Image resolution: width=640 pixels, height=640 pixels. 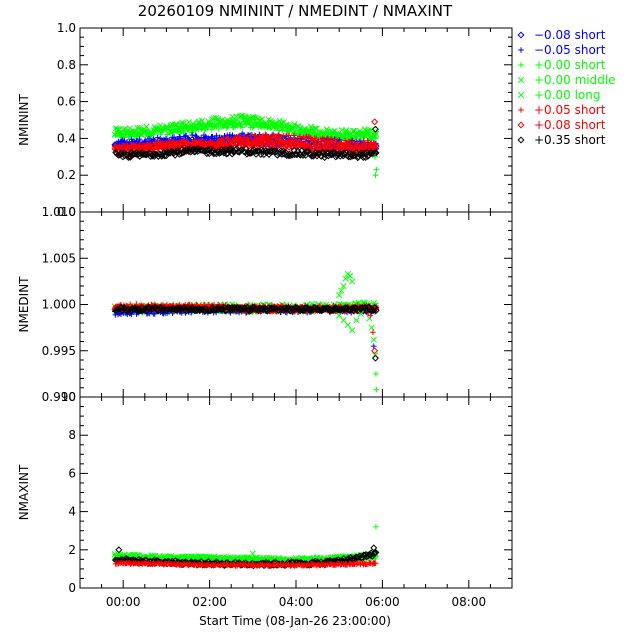 What do you see at coordinates (66, 212) in the screenshot?
I see `y-tick-label: 0.0` at bounding box center [66, 212].